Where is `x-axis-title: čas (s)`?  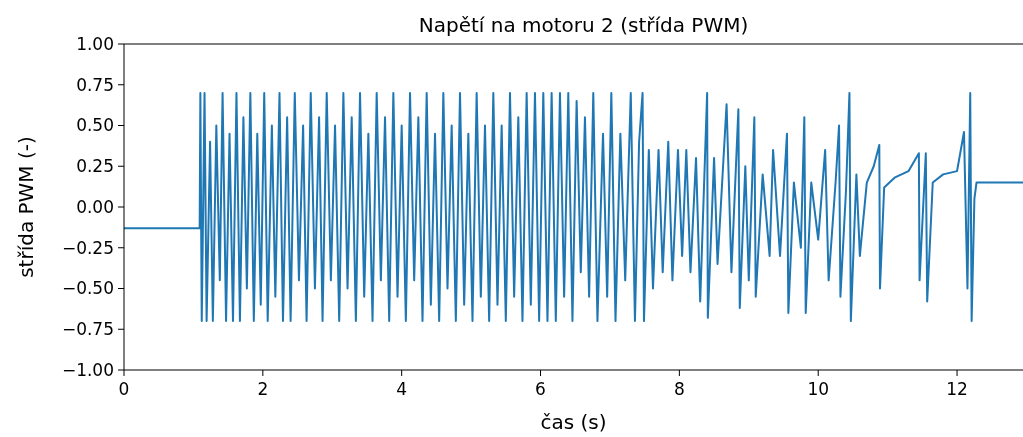 x-axis-title: čas (s) is located at coordinates (573, 422).